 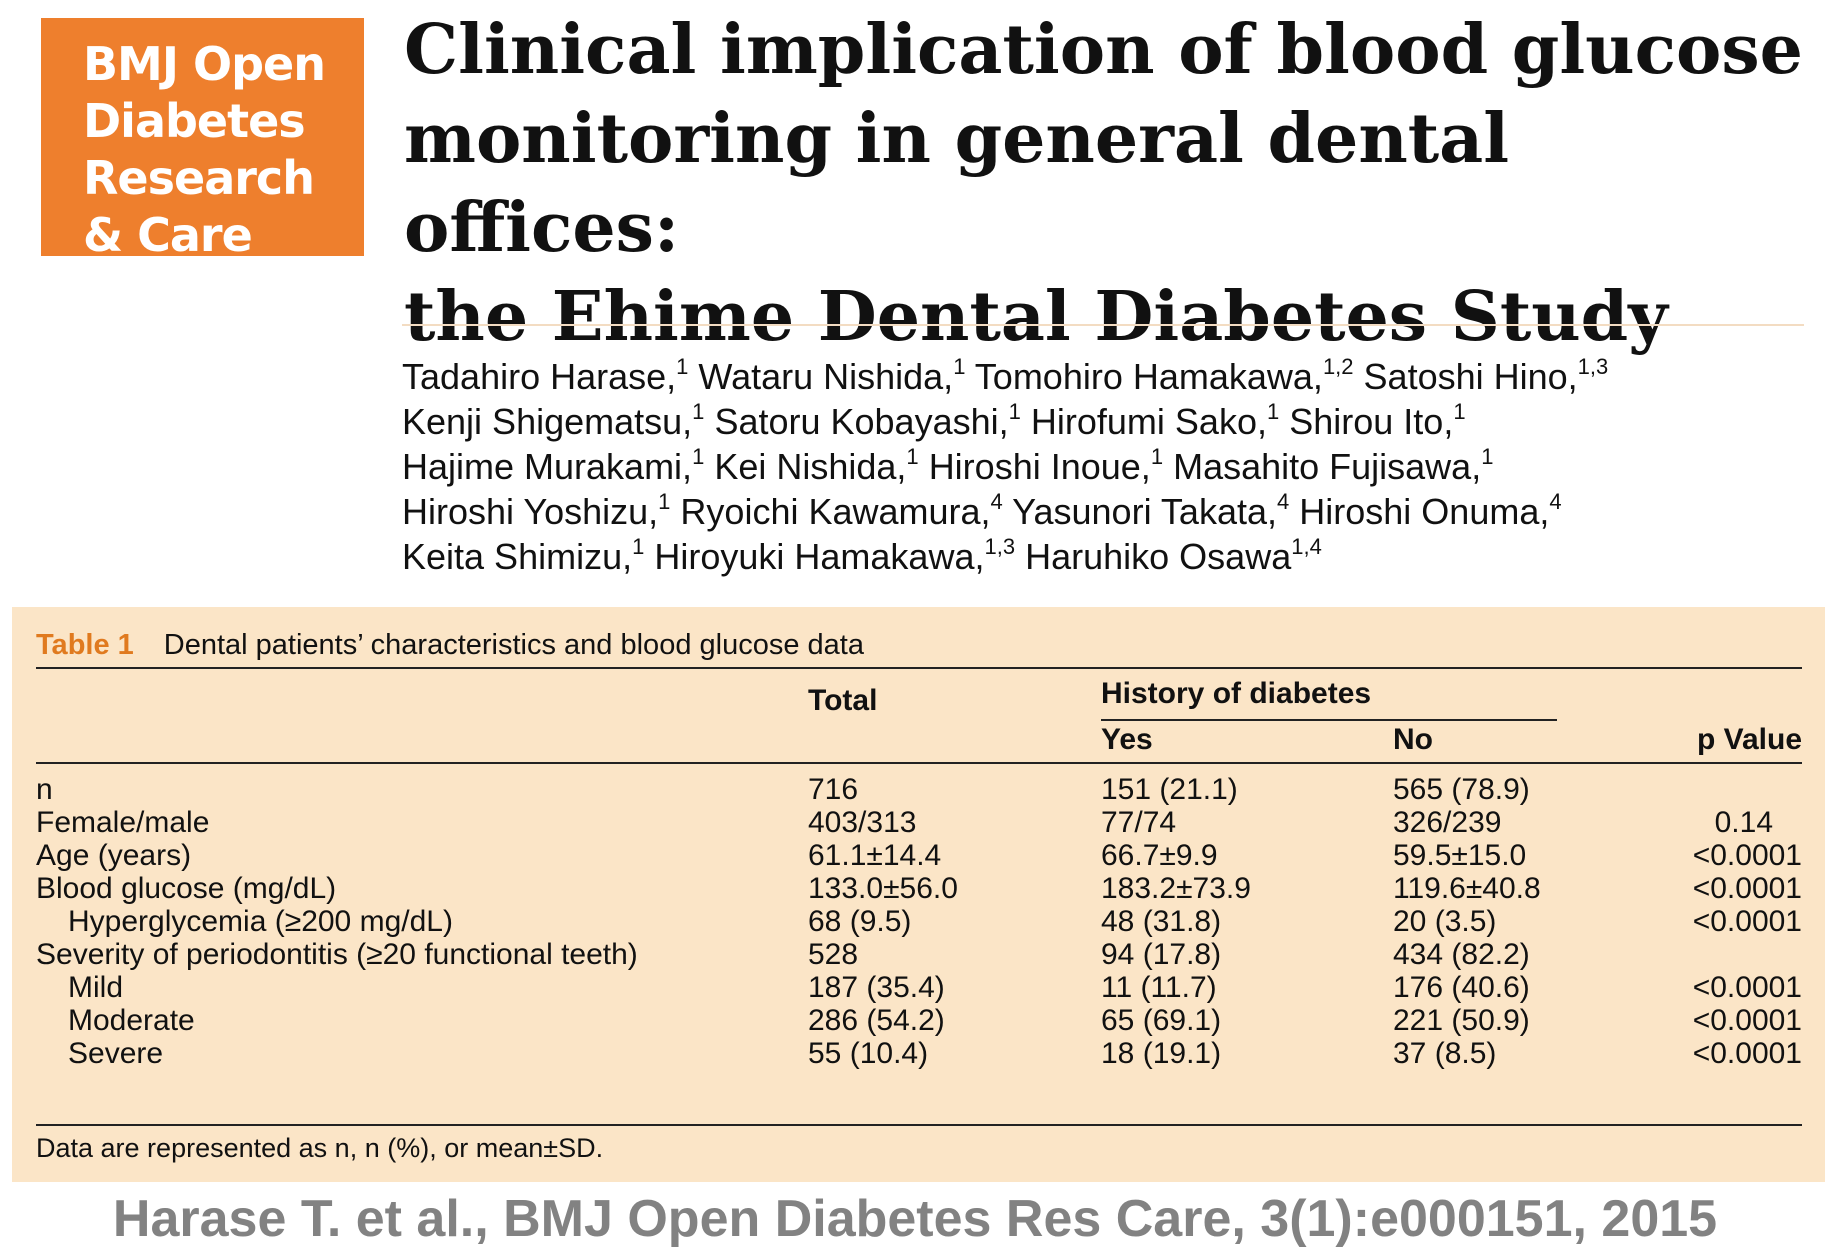 I want to click on author-name: Shirou Ito,, so click(x=1371, y=421).